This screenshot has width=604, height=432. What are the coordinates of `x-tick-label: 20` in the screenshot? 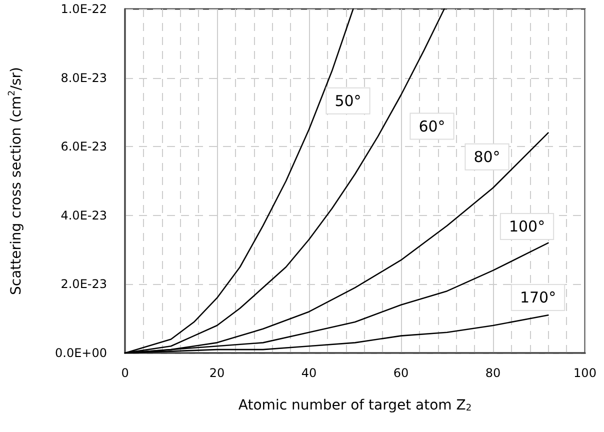 It's located at (217, 373).